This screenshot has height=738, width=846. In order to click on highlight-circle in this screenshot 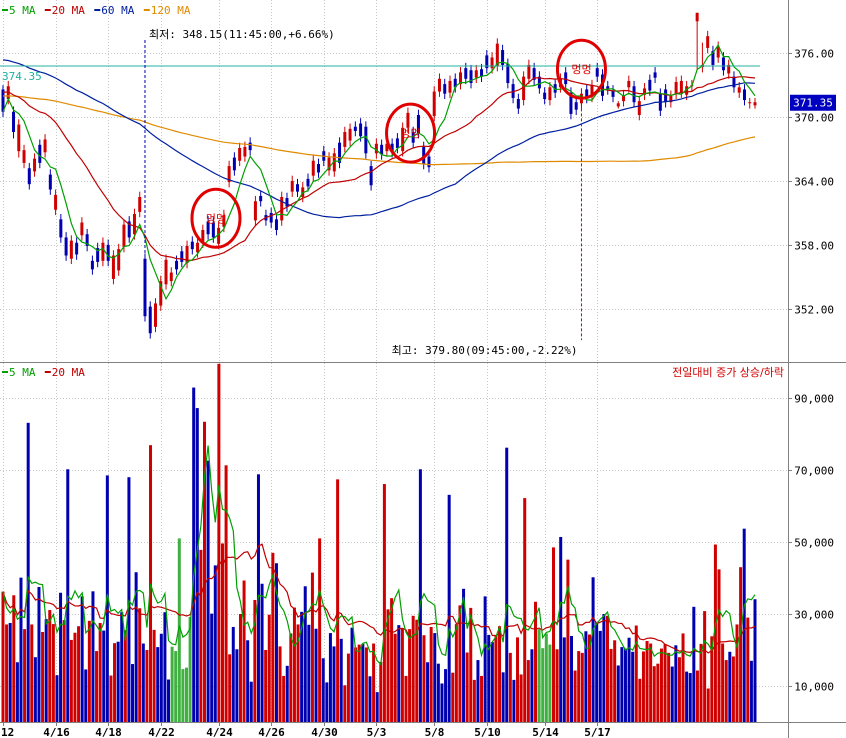, I will do `click(581, 69)`.